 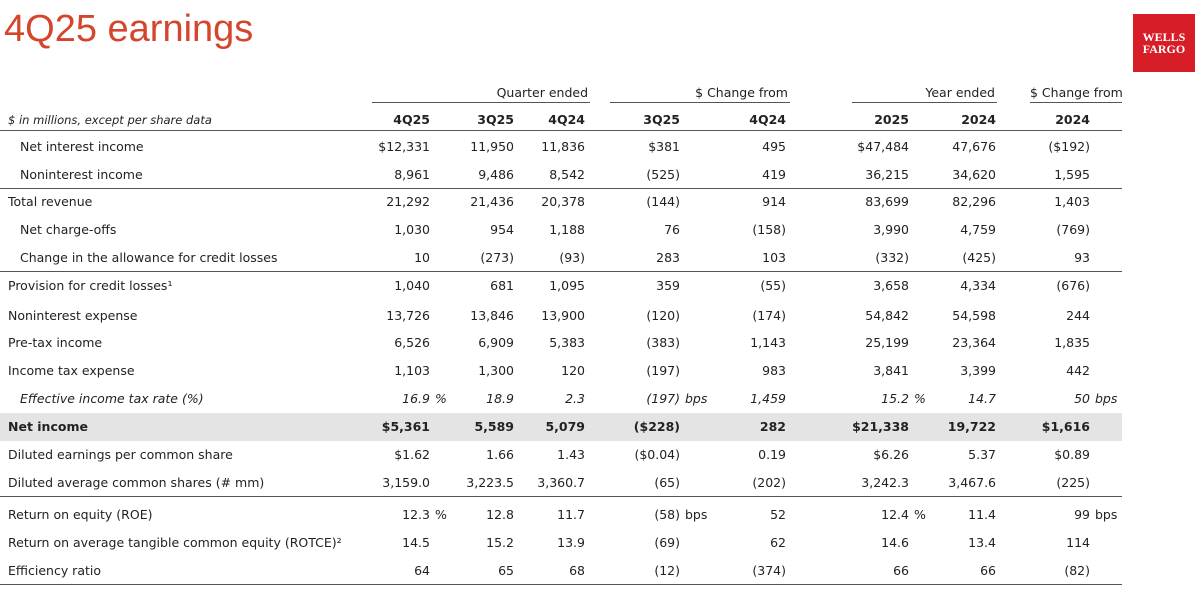 What do you see at coordinates (500, 398) in the screenshot?
I see `cell: 18.9` at bounding box center [500, 398].